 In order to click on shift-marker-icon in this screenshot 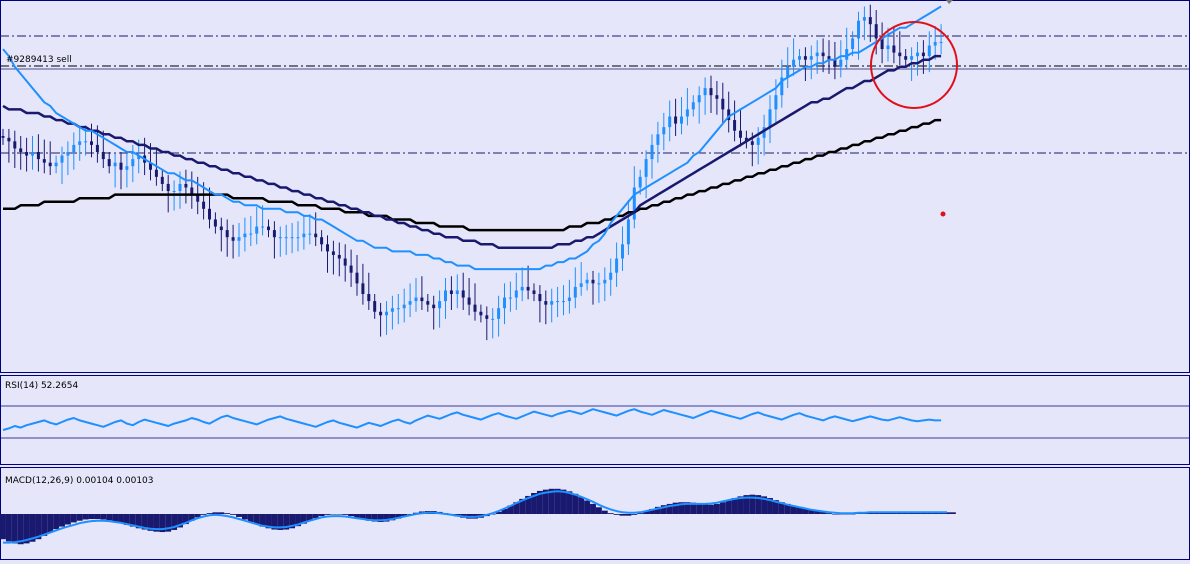, I will do `click(949, 2)`.